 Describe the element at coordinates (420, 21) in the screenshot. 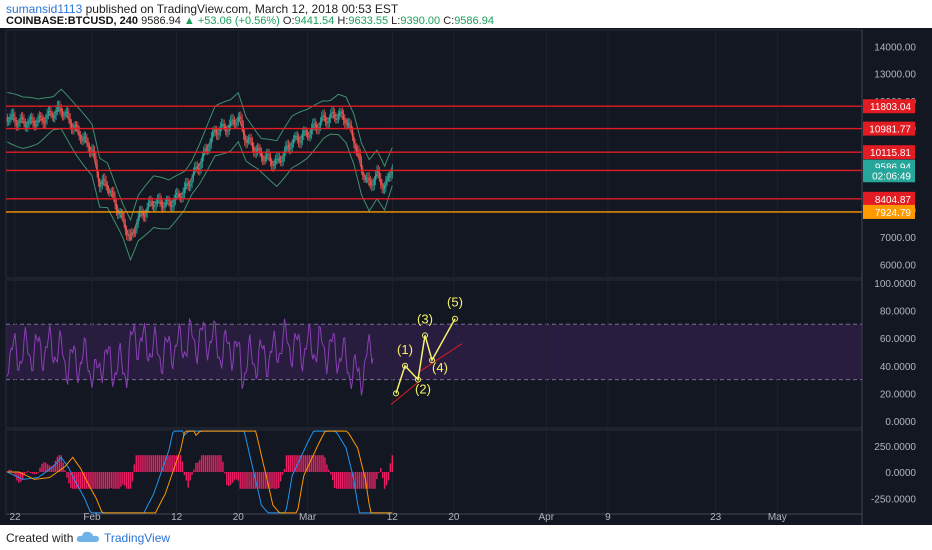

I see `low-value: 9390.00` at that location.